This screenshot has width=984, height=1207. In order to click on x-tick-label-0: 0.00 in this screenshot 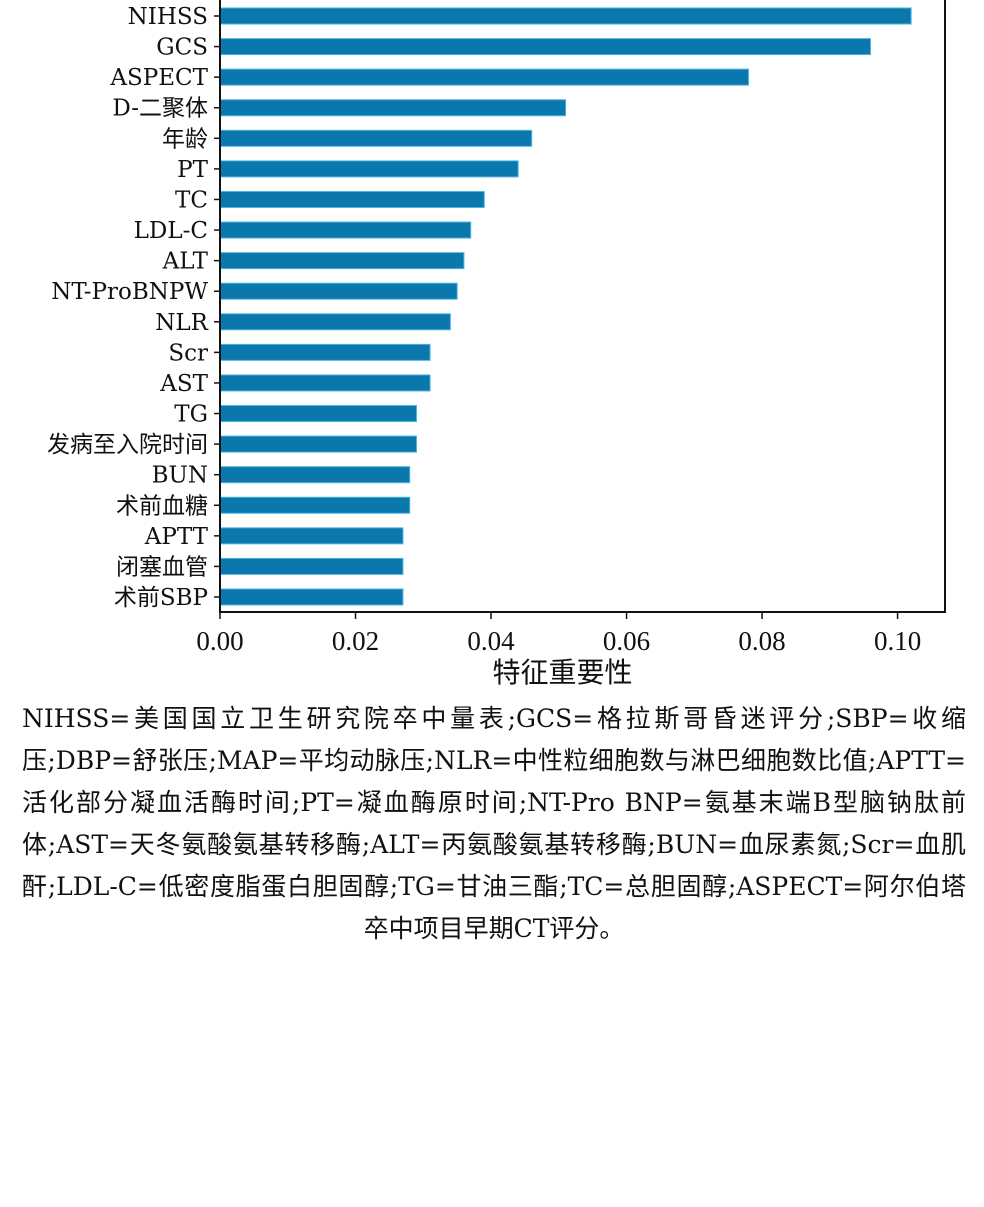, I will do `click(219, 641)`.